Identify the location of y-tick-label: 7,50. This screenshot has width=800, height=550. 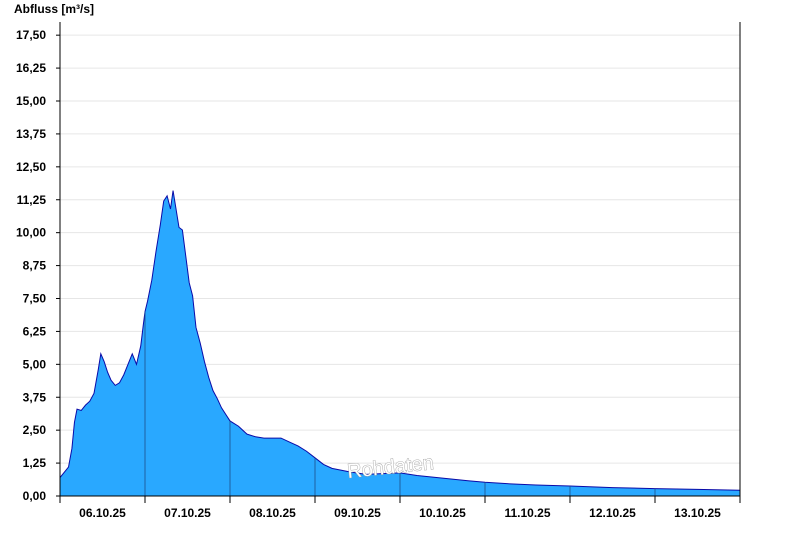
(35, 299).